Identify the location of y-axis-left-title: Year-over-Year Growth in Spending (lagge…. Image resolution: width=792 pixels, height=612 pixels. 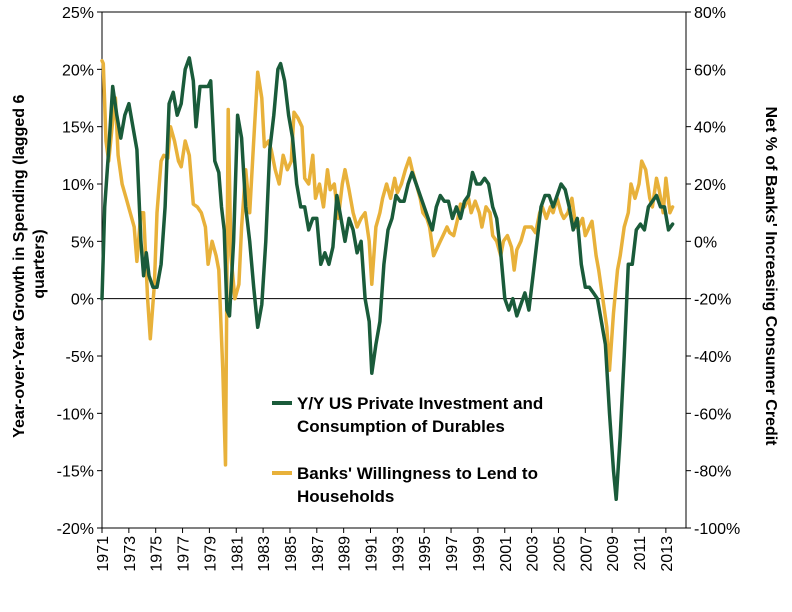
(29, 264).